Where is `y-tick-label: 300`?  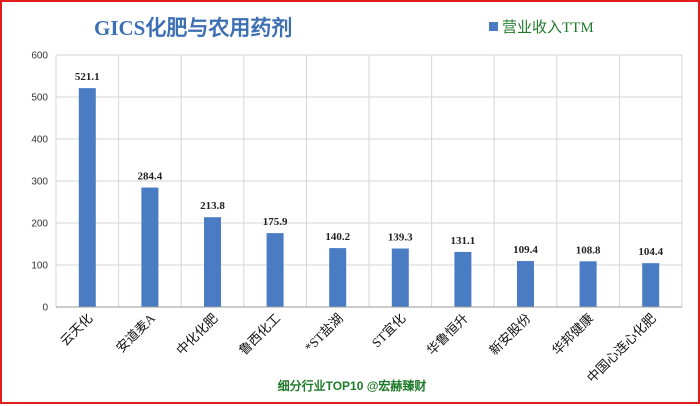
y-tick-label: 300 is located at coordinates (39, 182).